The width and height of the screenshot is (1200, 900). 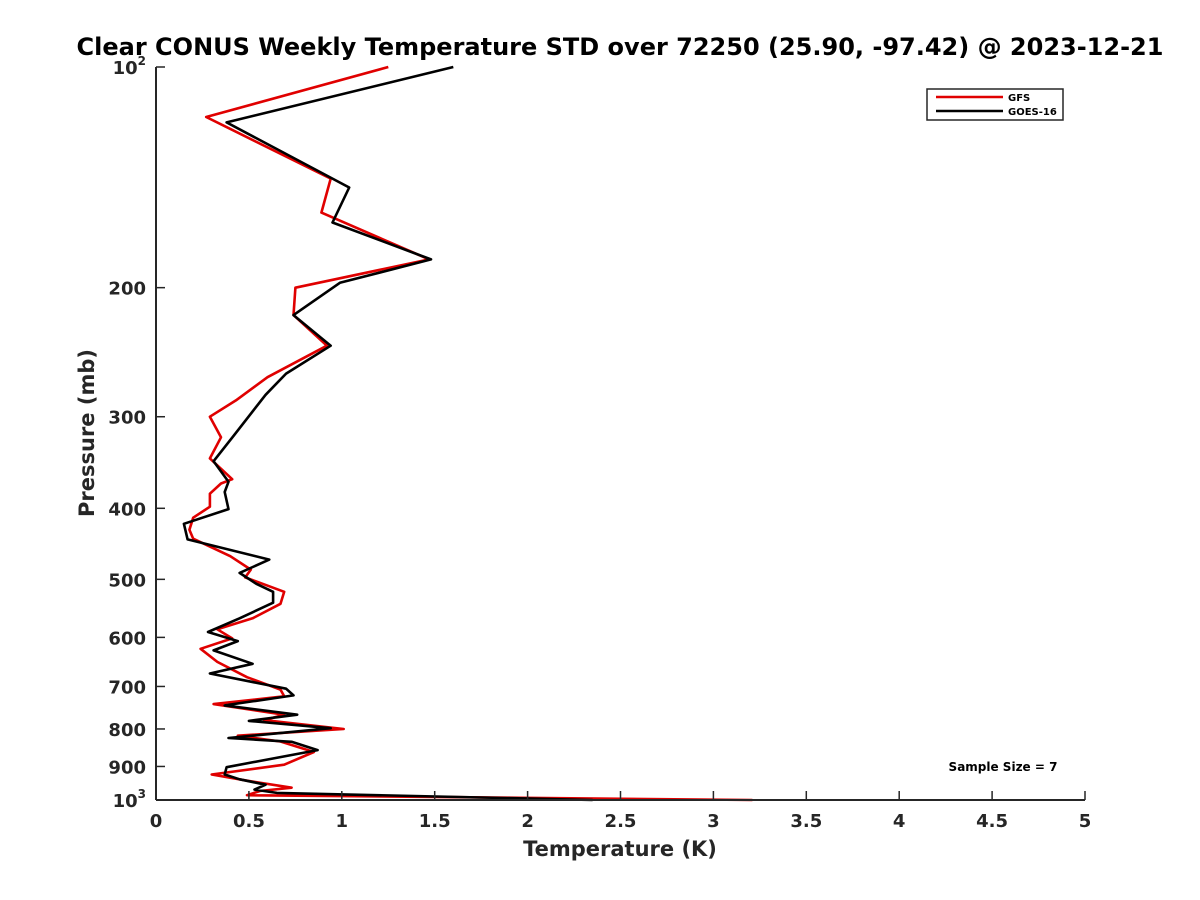 I want to click on x-tick-label: 4, so click(x=899, y=821).